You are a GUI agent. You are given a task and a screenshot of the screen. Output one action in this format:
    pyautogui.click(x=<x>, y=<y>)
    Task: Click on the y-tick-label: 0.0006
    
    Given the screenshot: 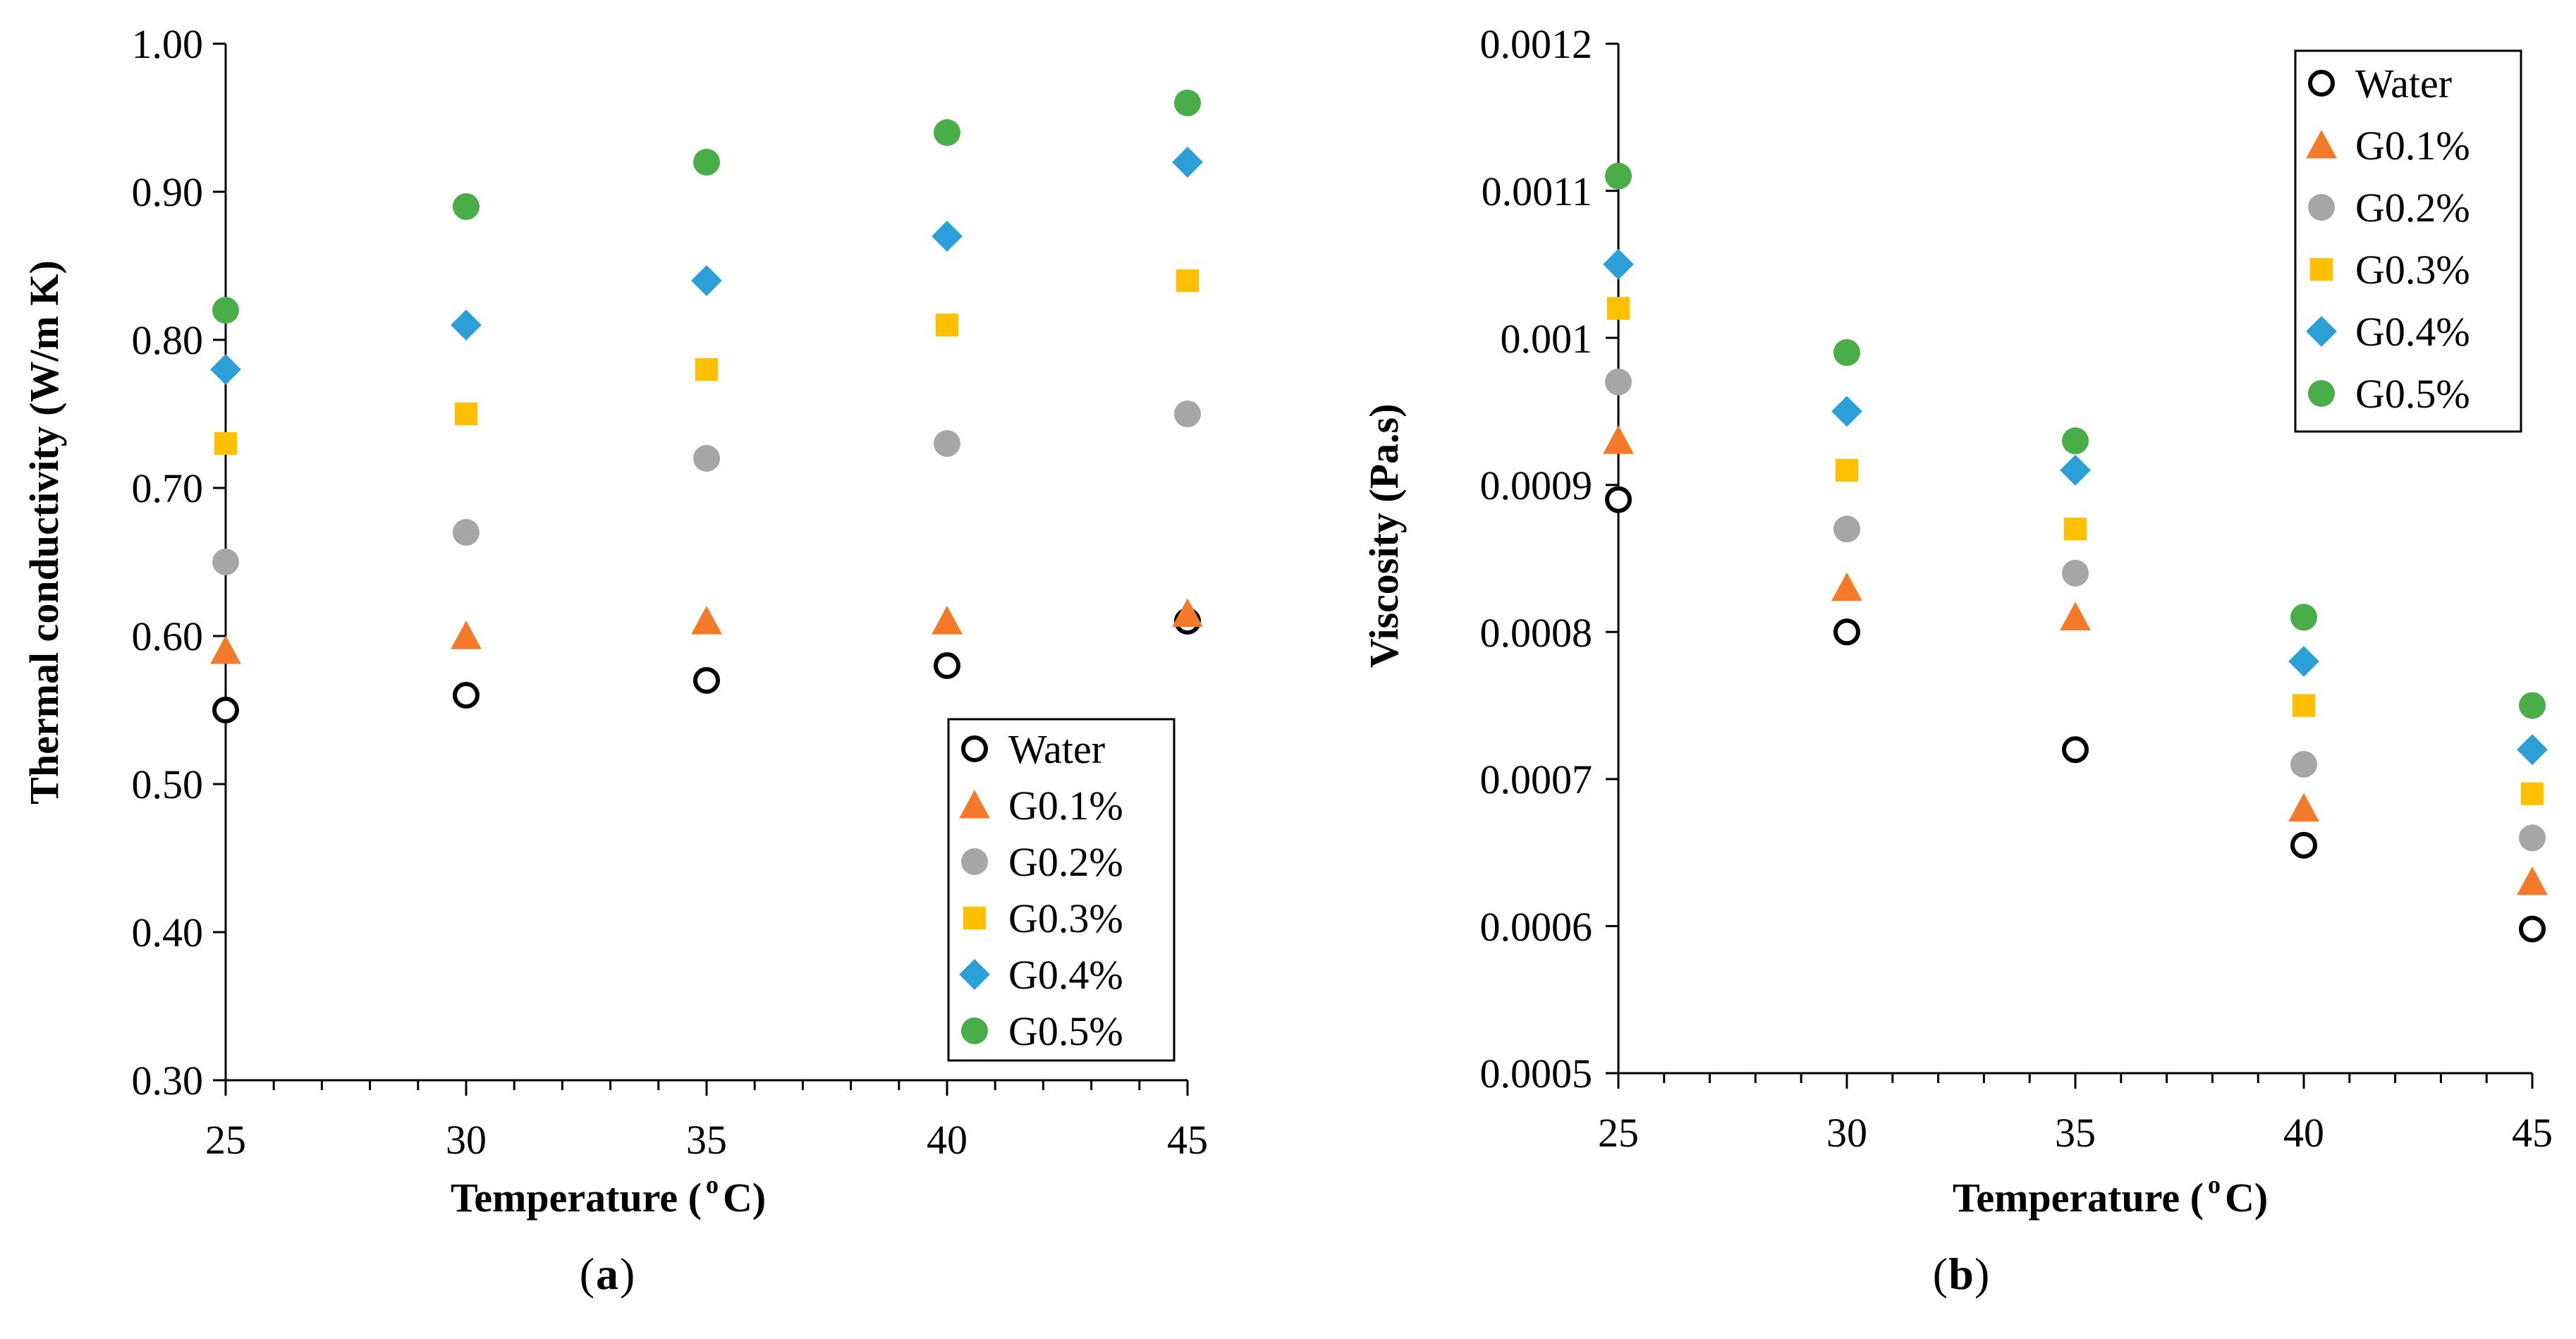 What is the action you would take?
    pyautogui.click(x=1537, y=927)
    